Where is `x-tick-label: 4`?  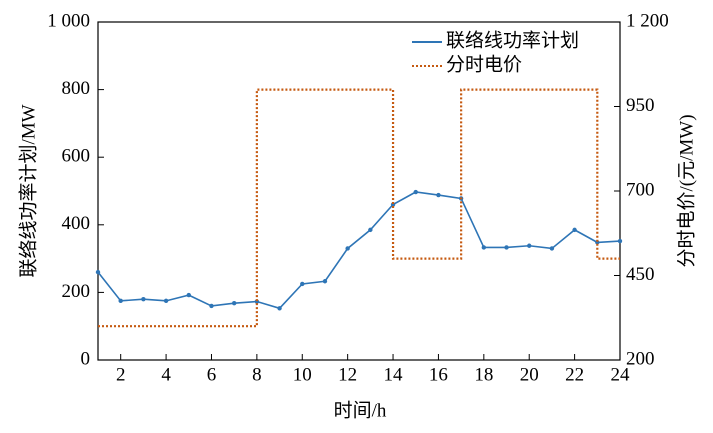
x-tick-label: 4 is located at coordinates (166, 374).